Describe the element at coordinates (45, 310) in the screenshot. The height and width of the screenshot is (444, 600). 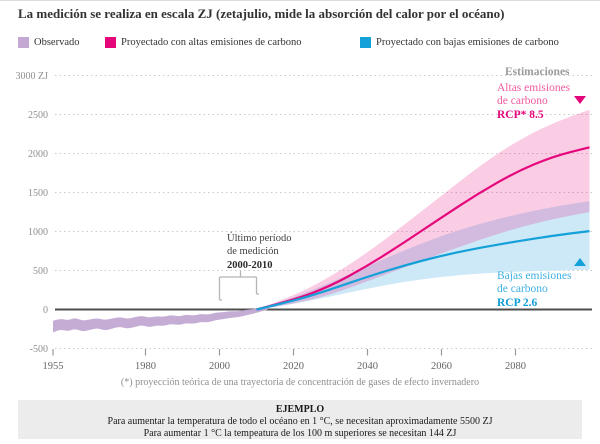
I see `y-tick-label: 0` at that location.